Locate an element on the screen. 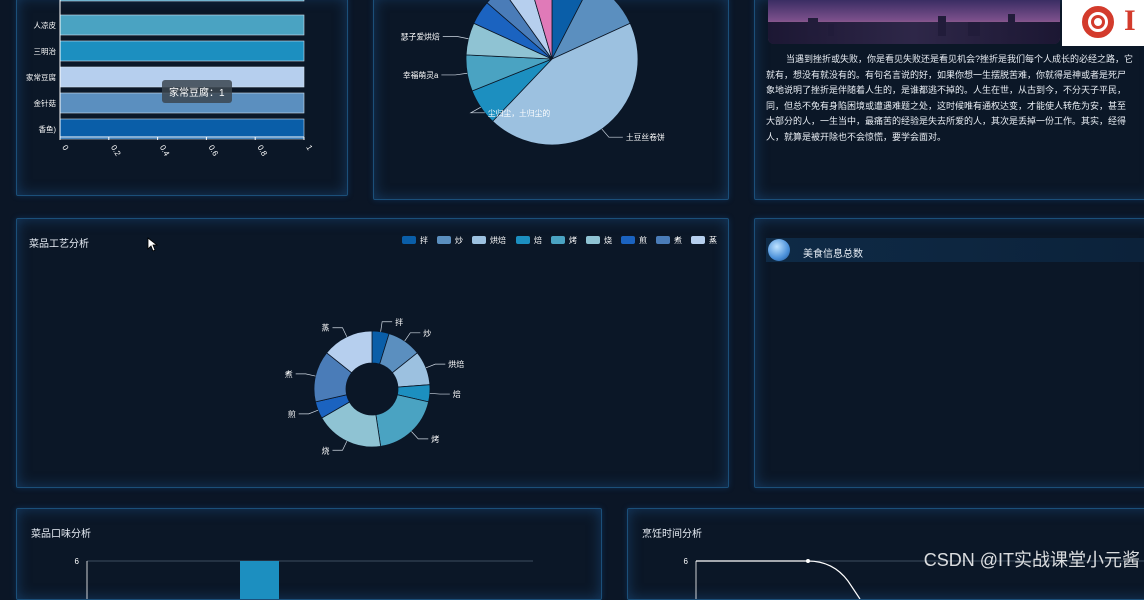  legend-label: 炒 is located at coordinates (459, 240).